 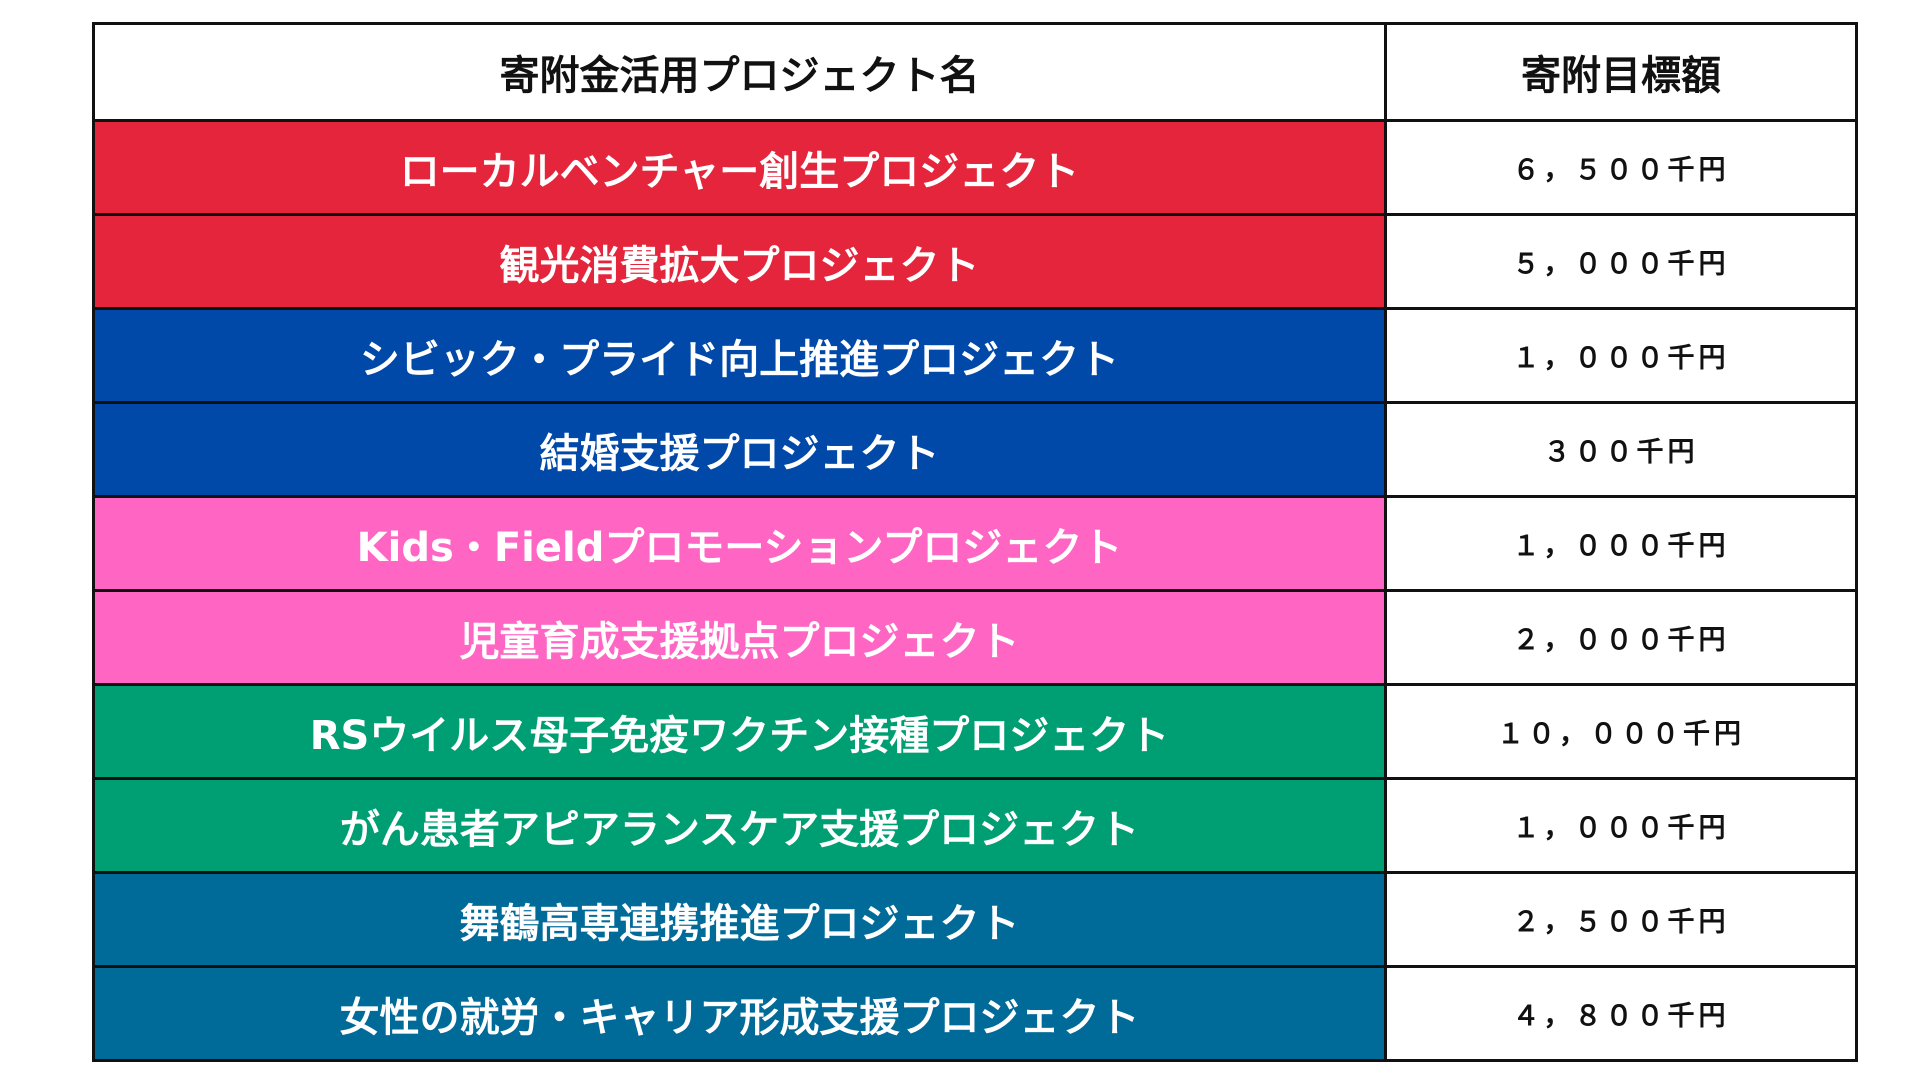 I want to click on project-name: シビック・プライド向上推進プロジェクト, so click(x=739, y=355).